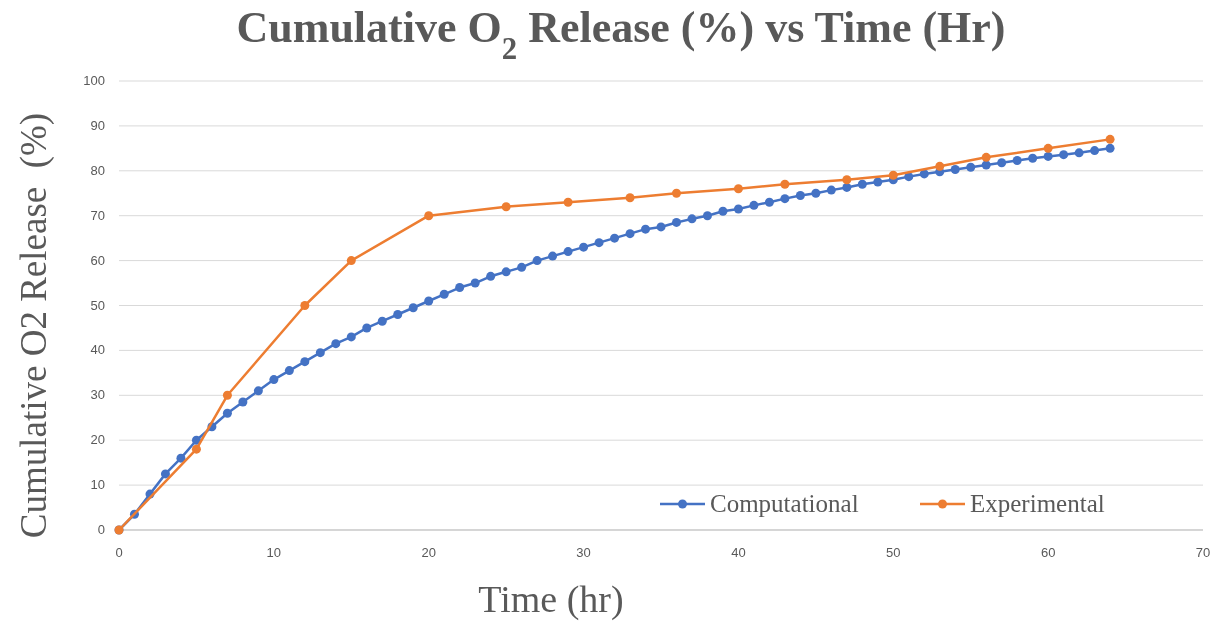  Describe the element at coordinates (1048, 552) in the screenshot. I see `x-tick-label: 60` at that location.